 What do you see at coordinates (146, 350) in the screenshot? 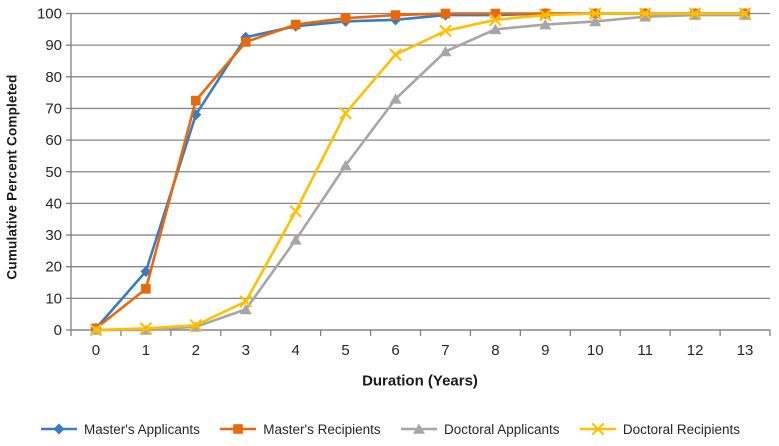
I see `x-tick-label: 1` at bounding box center [146, 350].